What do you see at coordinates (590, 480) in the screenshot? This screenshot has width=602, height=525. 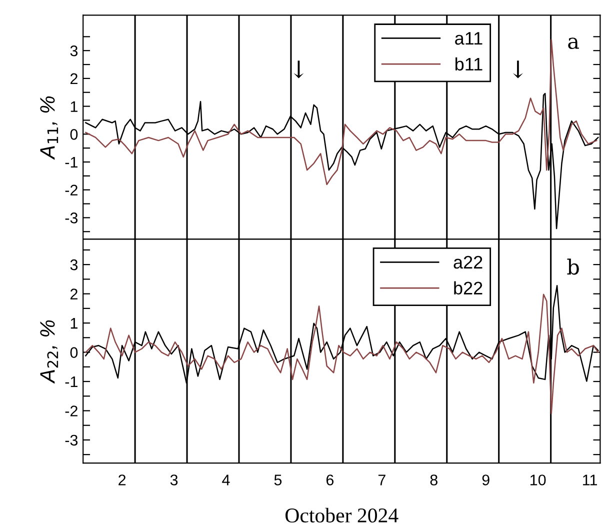 I see `x-tick-label: 11` at bounding box center [590, 480].